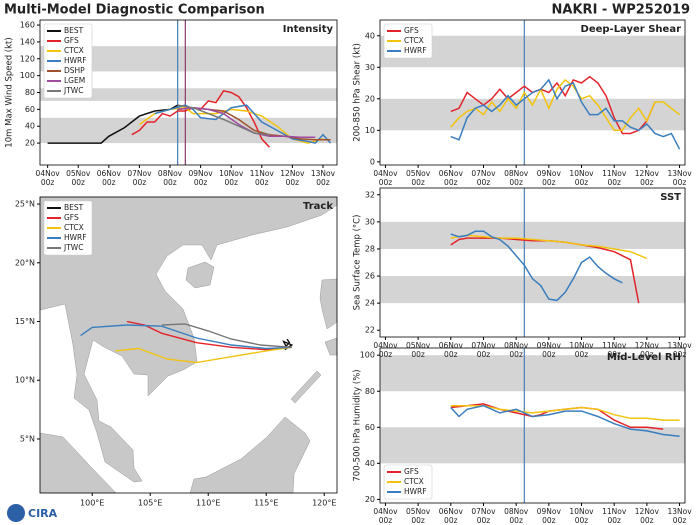 The image size is (700, 525). Describe the element at coordinates (27, 58) in the screenshot. I see `y-tick-label: 120` at that location.